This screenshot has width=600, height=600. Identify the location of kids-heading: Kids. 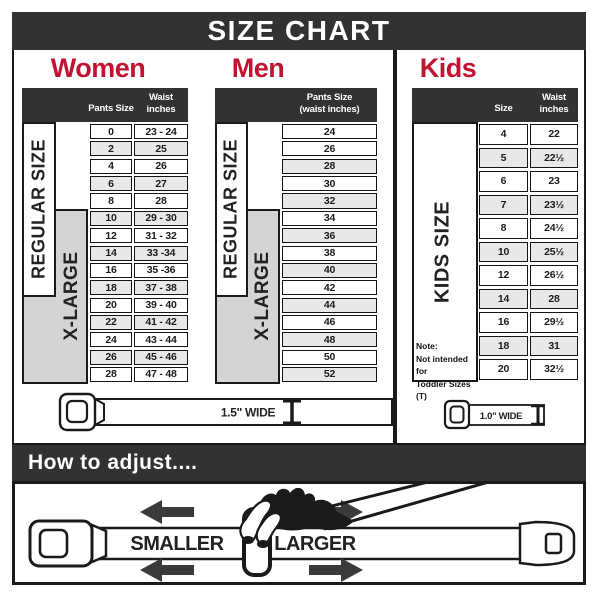
(448, 68).